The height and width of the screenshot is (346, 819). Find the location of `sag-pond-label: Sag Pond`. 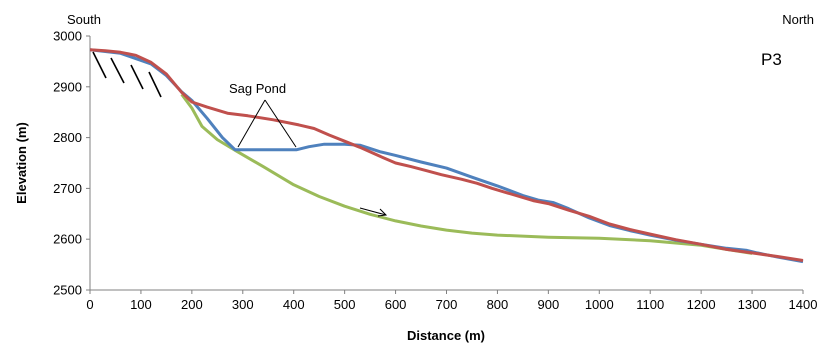

sag-pond-label: Sag Pond is located at coordinates (257, 88).